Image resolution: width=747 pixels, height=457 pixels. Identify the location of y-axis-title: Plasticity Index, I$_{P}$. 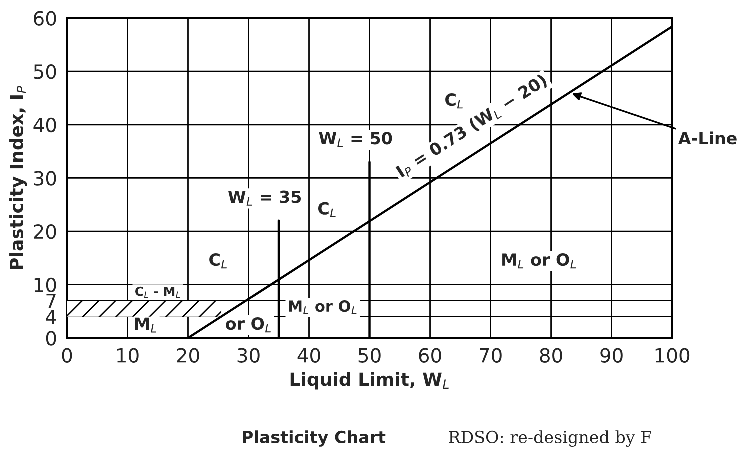
(19, 178).